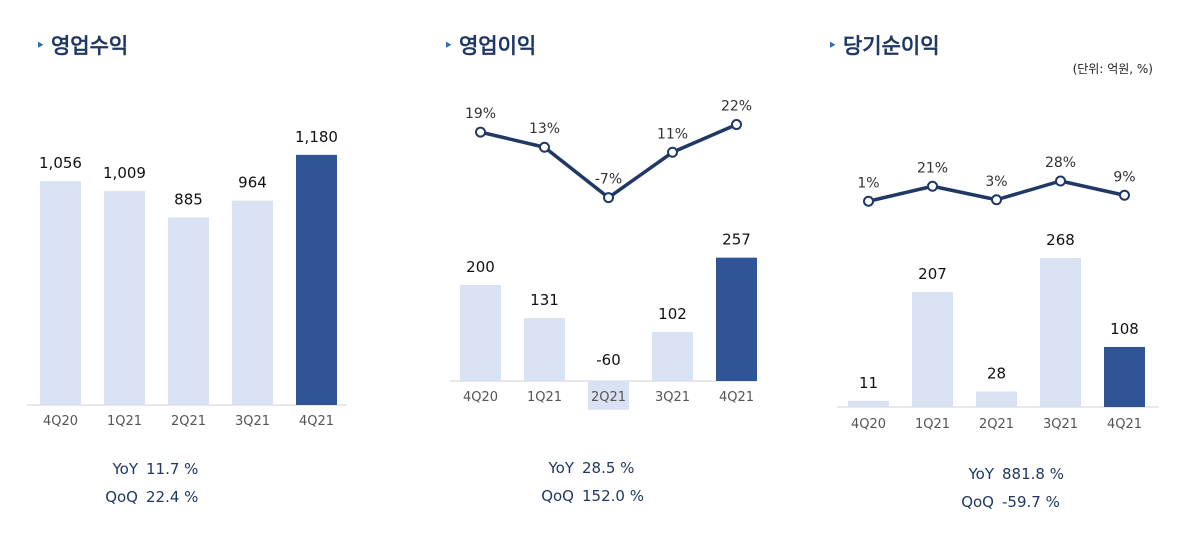 The image size is (1199, 536). I want to click on yoy-row: YoY 881.8 %, so click(1016, 474).